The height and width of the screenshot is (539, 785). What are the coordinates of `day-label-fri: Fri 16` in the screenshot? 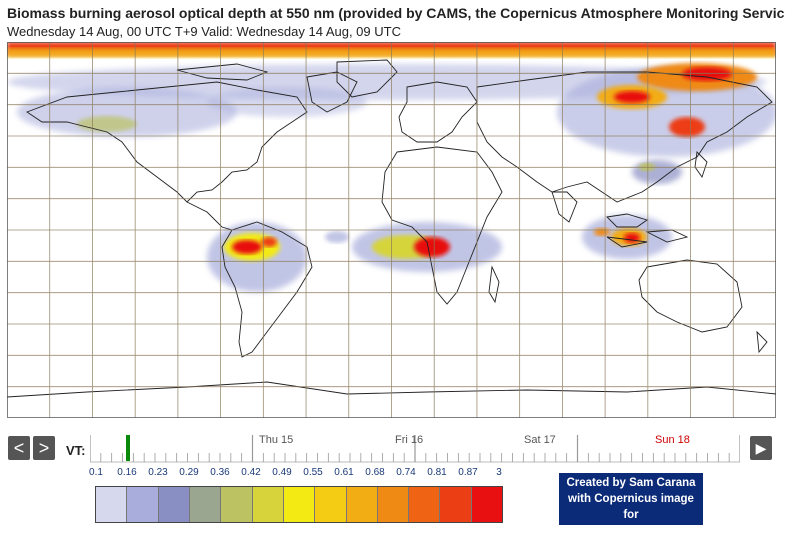 It's located at (409, 440).